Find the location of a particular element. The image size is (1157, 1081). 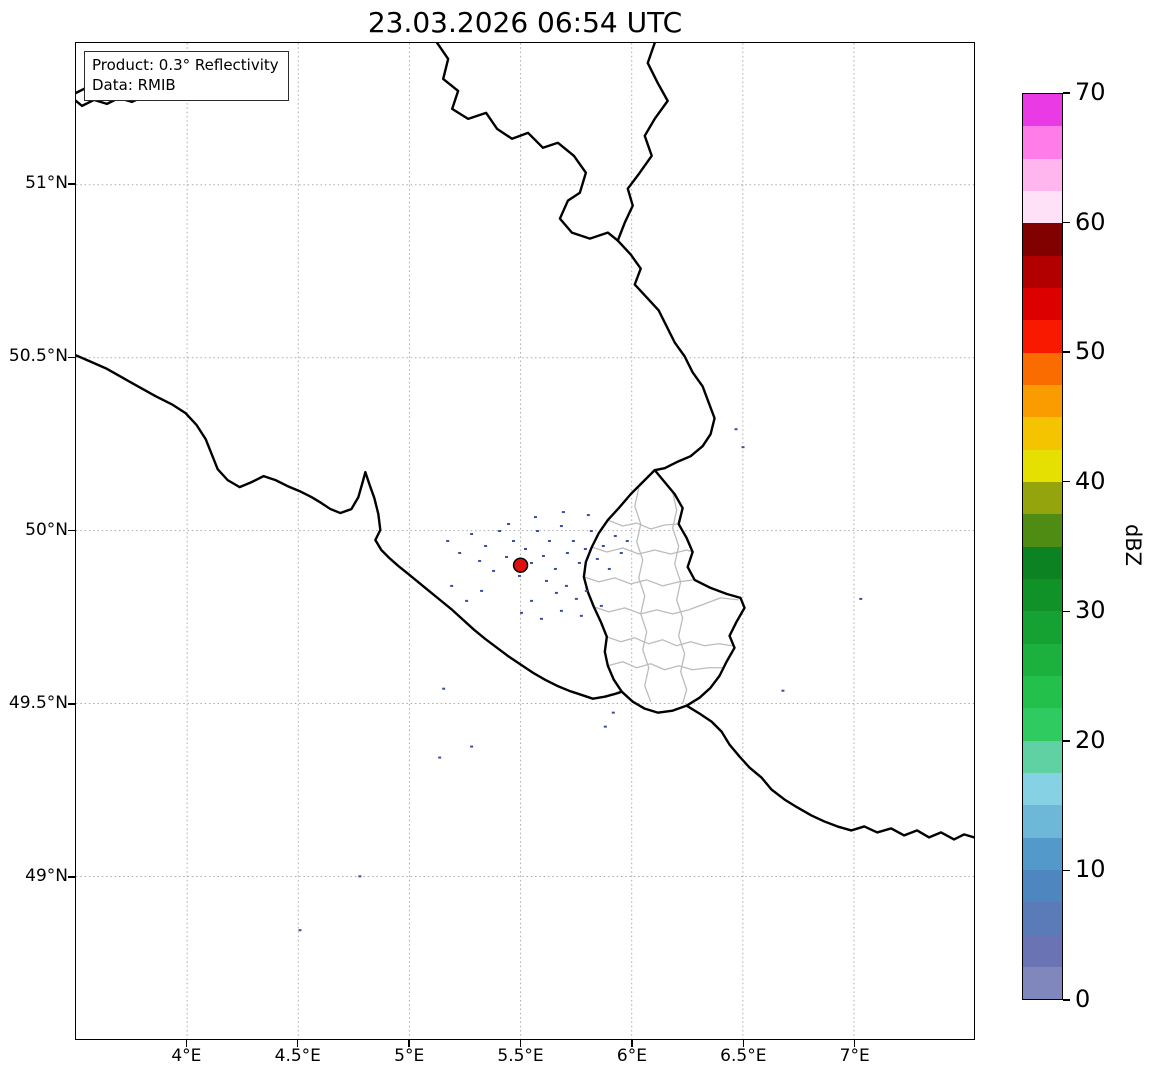

x-tick-label: 6.5°E is located at coordinates (743, 1056).